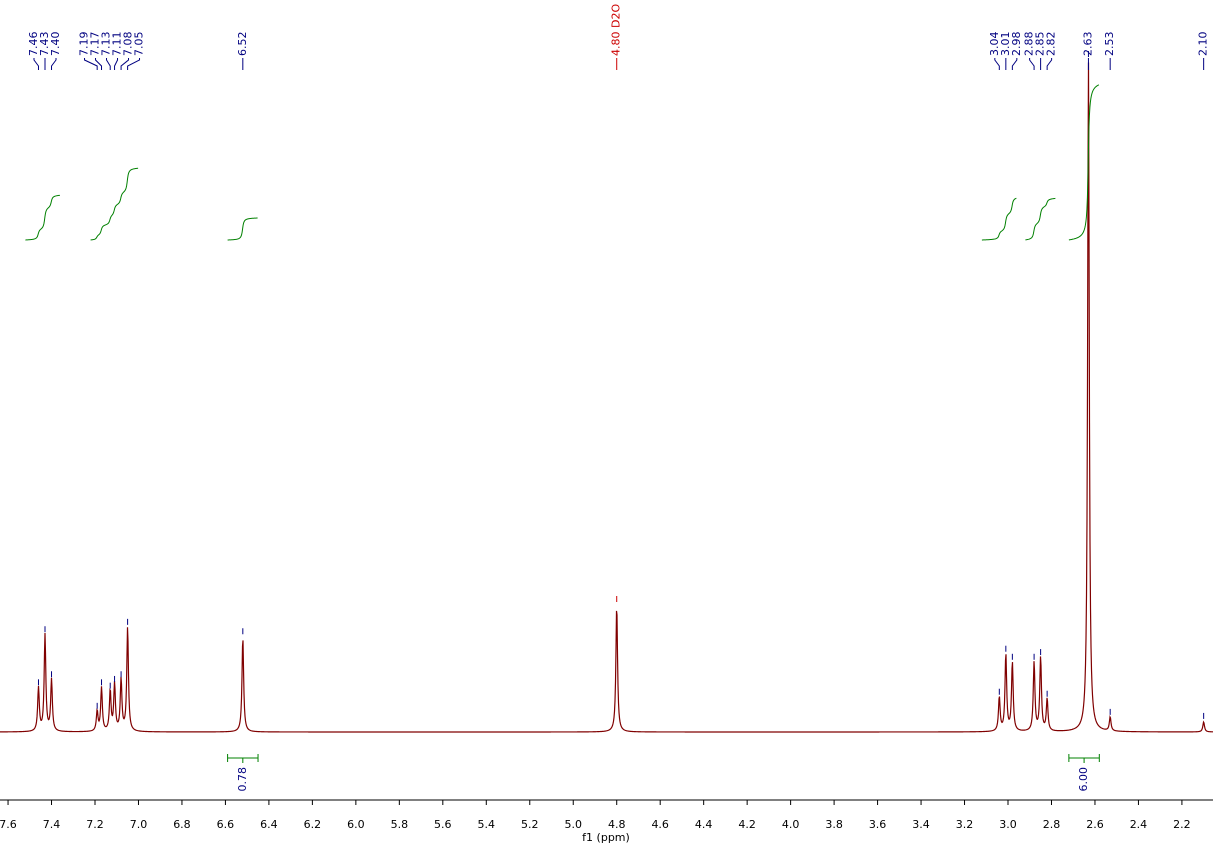  I want to click on peak-label: 6.52, so click(242, 44).